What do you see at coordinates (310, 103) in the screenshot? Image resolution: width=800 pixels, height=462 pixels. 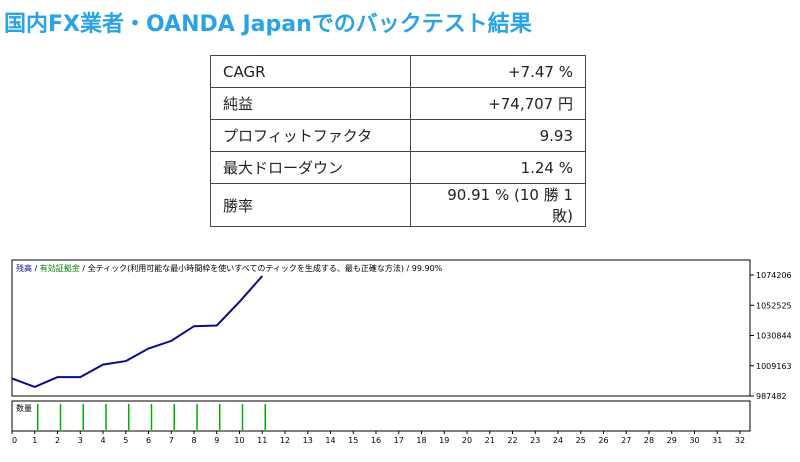 I see `metric-label: 純益` at bounding box center [310, 103].